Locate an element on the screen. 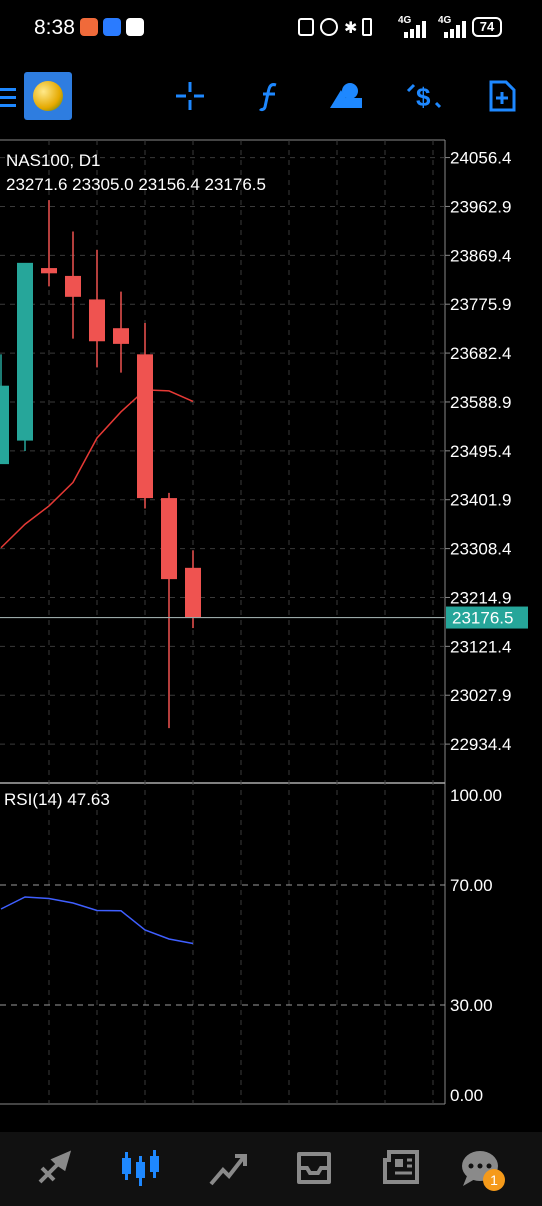 This screenshot has width=542, height=1206. nav-news is located at coordinates (400, 1168).